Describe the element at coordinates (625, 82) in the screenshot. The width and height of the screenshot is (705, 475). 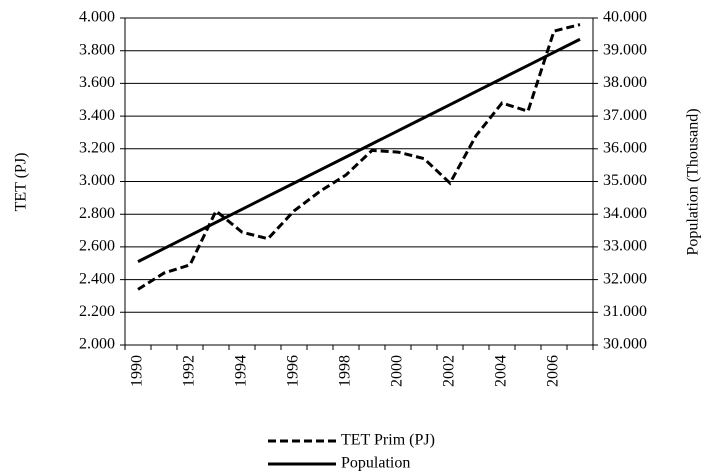
I see `y2-tick-label: 38.000` at that location.